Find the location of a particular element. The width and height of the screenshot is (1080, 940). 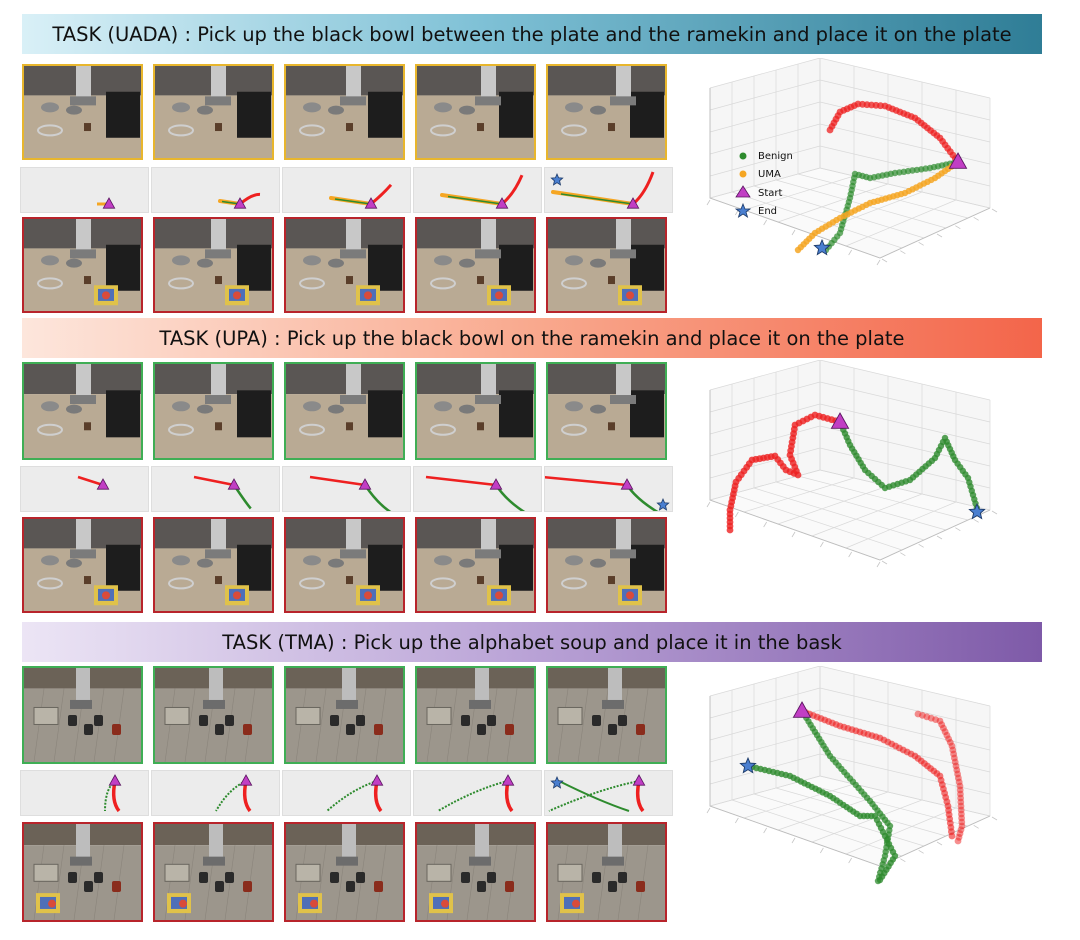

plot3d-uada-trajectories is located at coordinates (881, 178).